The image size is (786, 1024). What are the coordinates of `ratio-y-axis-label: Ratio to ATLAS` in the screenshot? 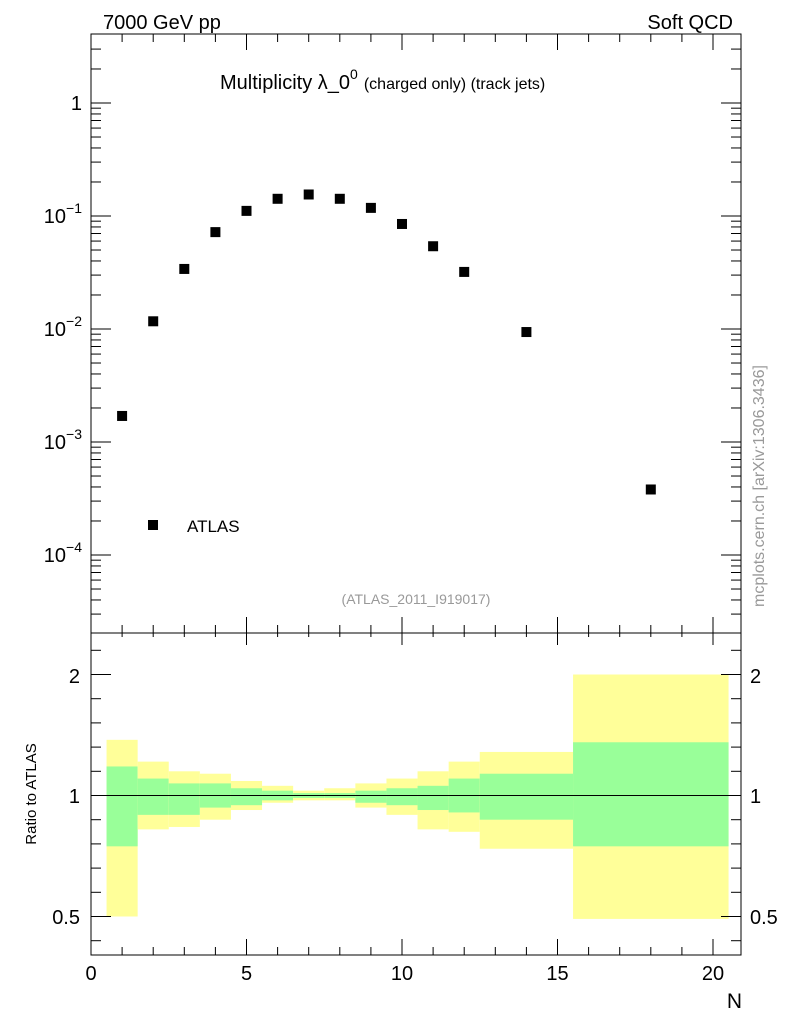 It's located at (31, 793).